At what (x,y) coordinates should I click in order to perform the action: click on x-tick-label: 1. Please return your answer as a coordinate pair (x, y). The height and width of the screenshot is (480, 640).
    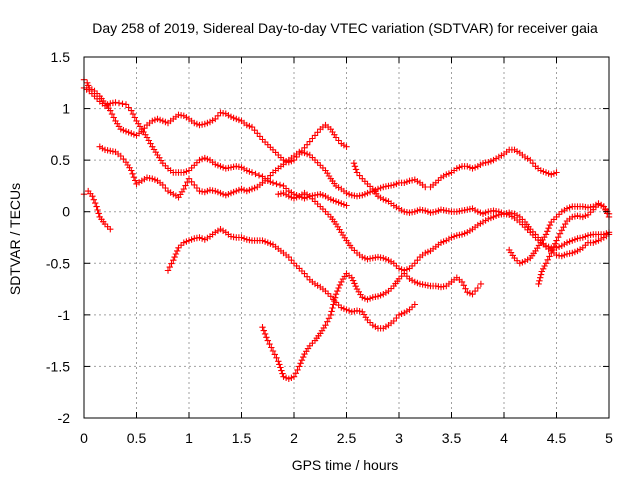
    Looking at the image, I should click on (189, 438).